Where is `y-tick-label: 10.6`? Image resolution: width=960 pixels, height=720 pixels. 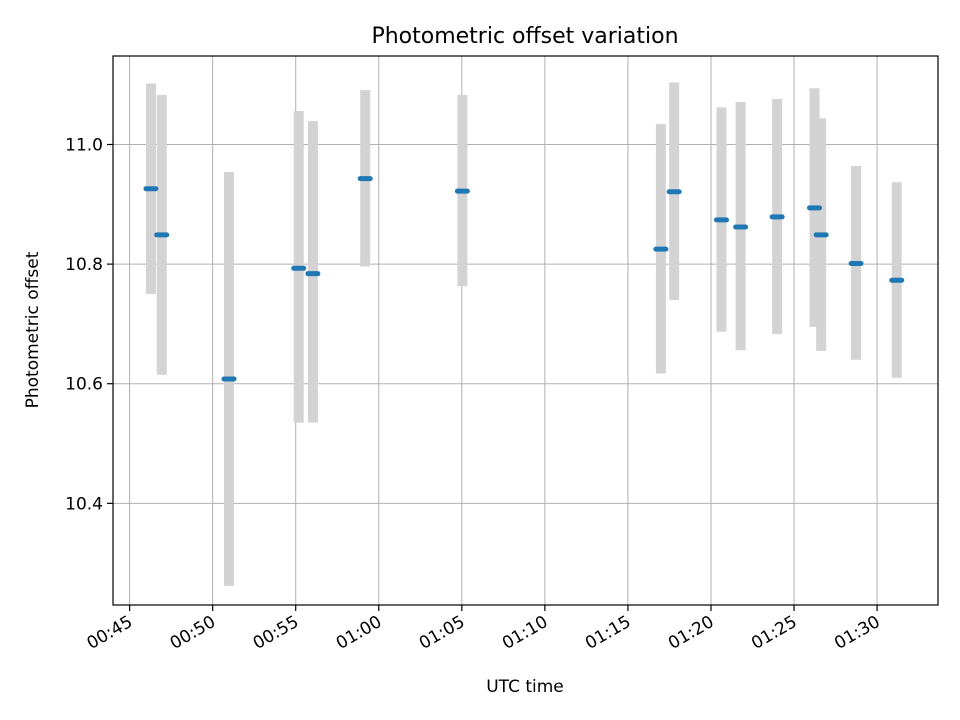 y-tick-label: 10.6 is located at coordinates (84, 385).